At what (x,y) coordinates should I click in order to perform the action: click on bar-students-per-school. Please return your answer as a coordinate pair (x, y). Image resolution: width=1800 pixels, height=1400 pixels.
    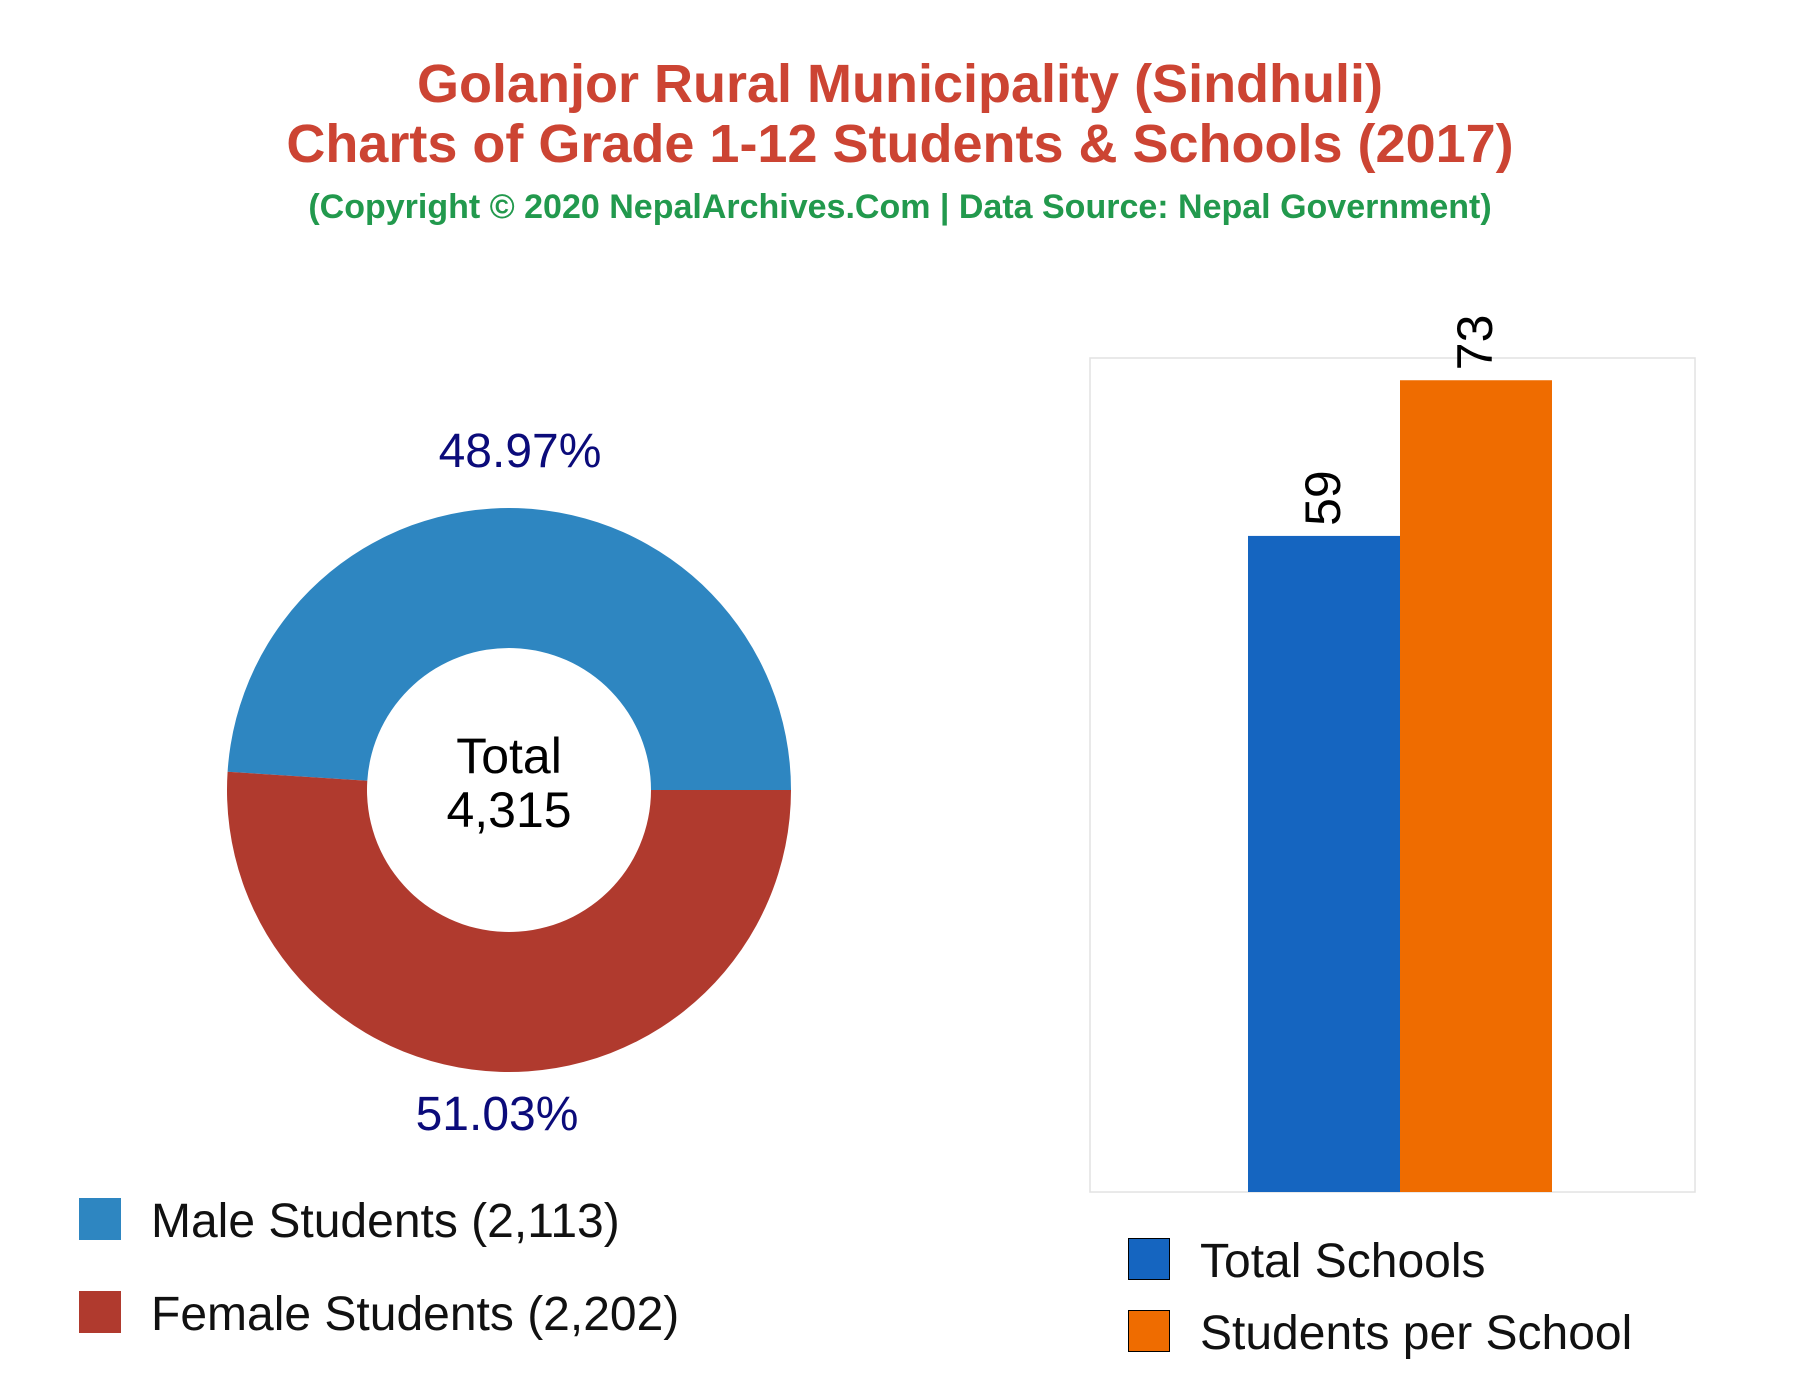
    Looking at the image, I should click on (1476, 786).